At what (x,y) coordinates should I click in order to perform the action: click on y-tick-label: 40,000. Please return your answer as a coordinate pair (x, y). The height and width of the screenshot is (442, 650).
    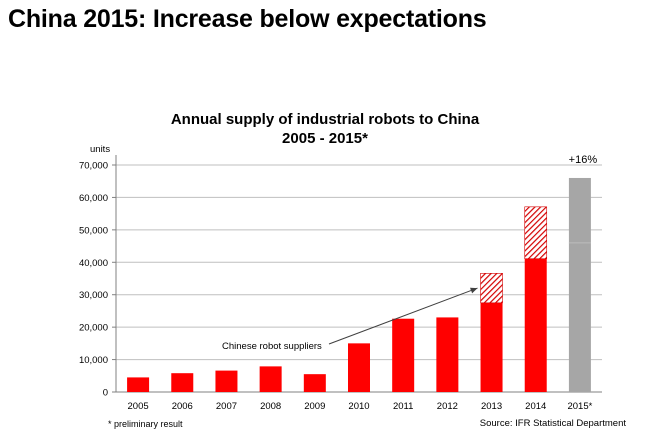
    Looking at the image, I should click on (93, 263).